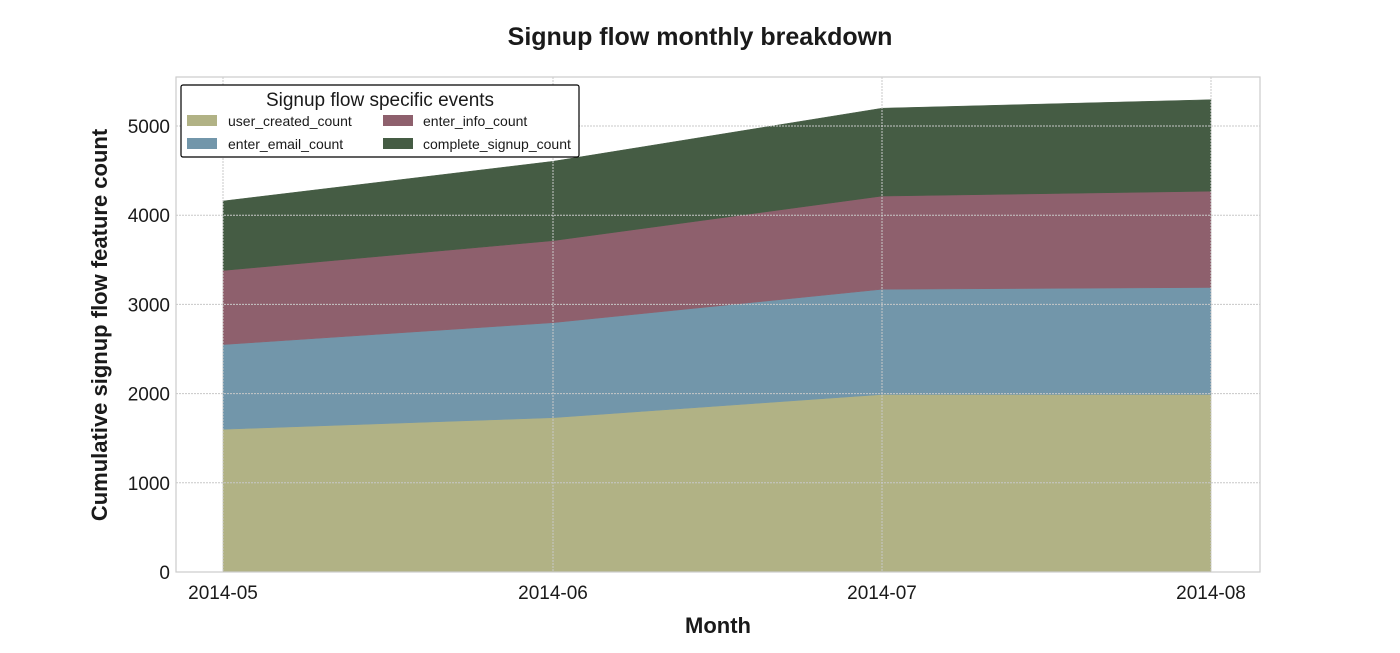 The width and height of the screenshot is (1400, 653). Describe the element at coordinates (718, 625) in the screenshot. I see `x-axis-title: Month` at that location.